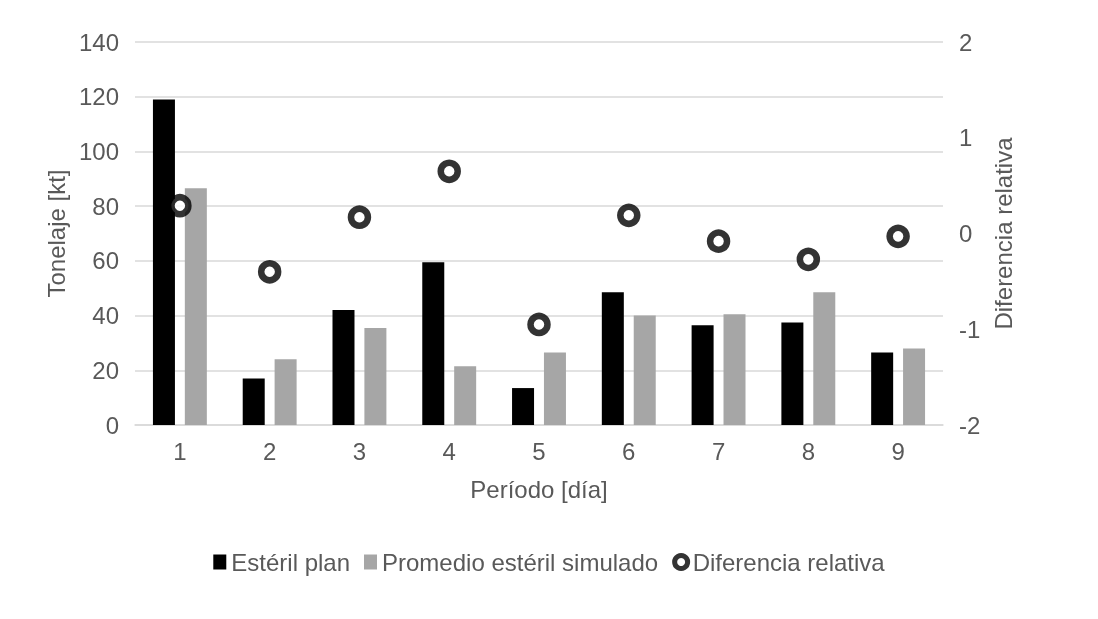 This screenshot has height=619, width=1098. What do you see at coordinates (789, 562) in the screenshot?
I see `legend-label: Diferencia relativa` at bounding box center [789, 562].